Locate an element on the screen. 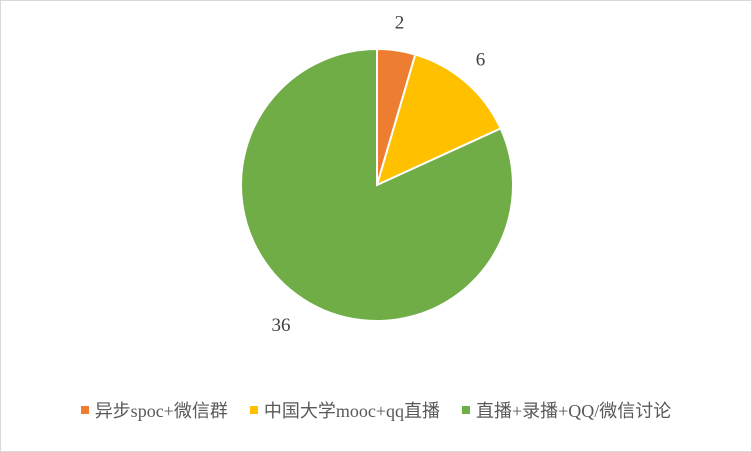  data-label: 6 is located at coordinates (481, 60).